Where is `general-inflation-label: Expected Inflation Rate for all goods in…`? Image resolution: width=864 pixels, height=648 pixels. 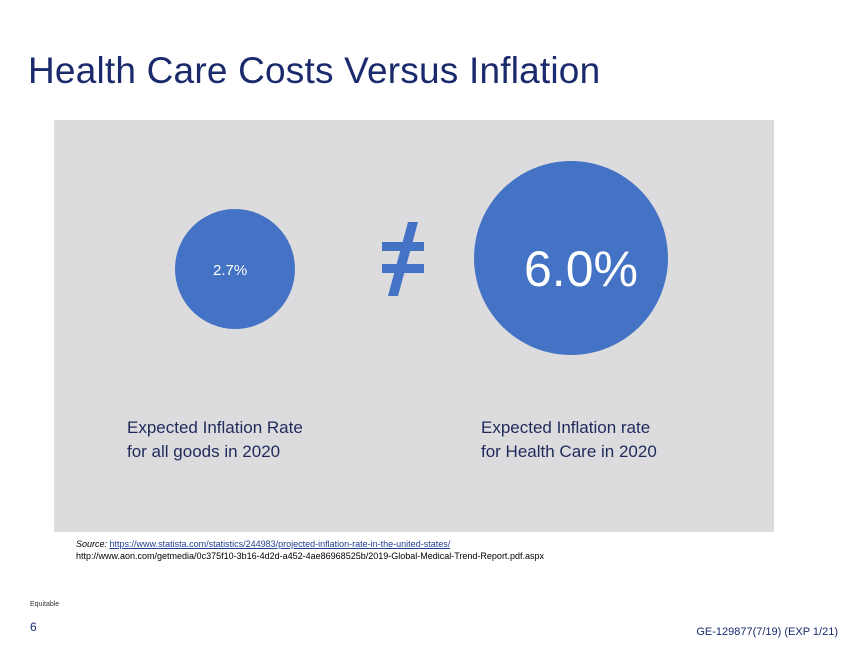
general-inflation-label: Expected Inflation Rate for all goods in… is located at coordinates (215, 440).